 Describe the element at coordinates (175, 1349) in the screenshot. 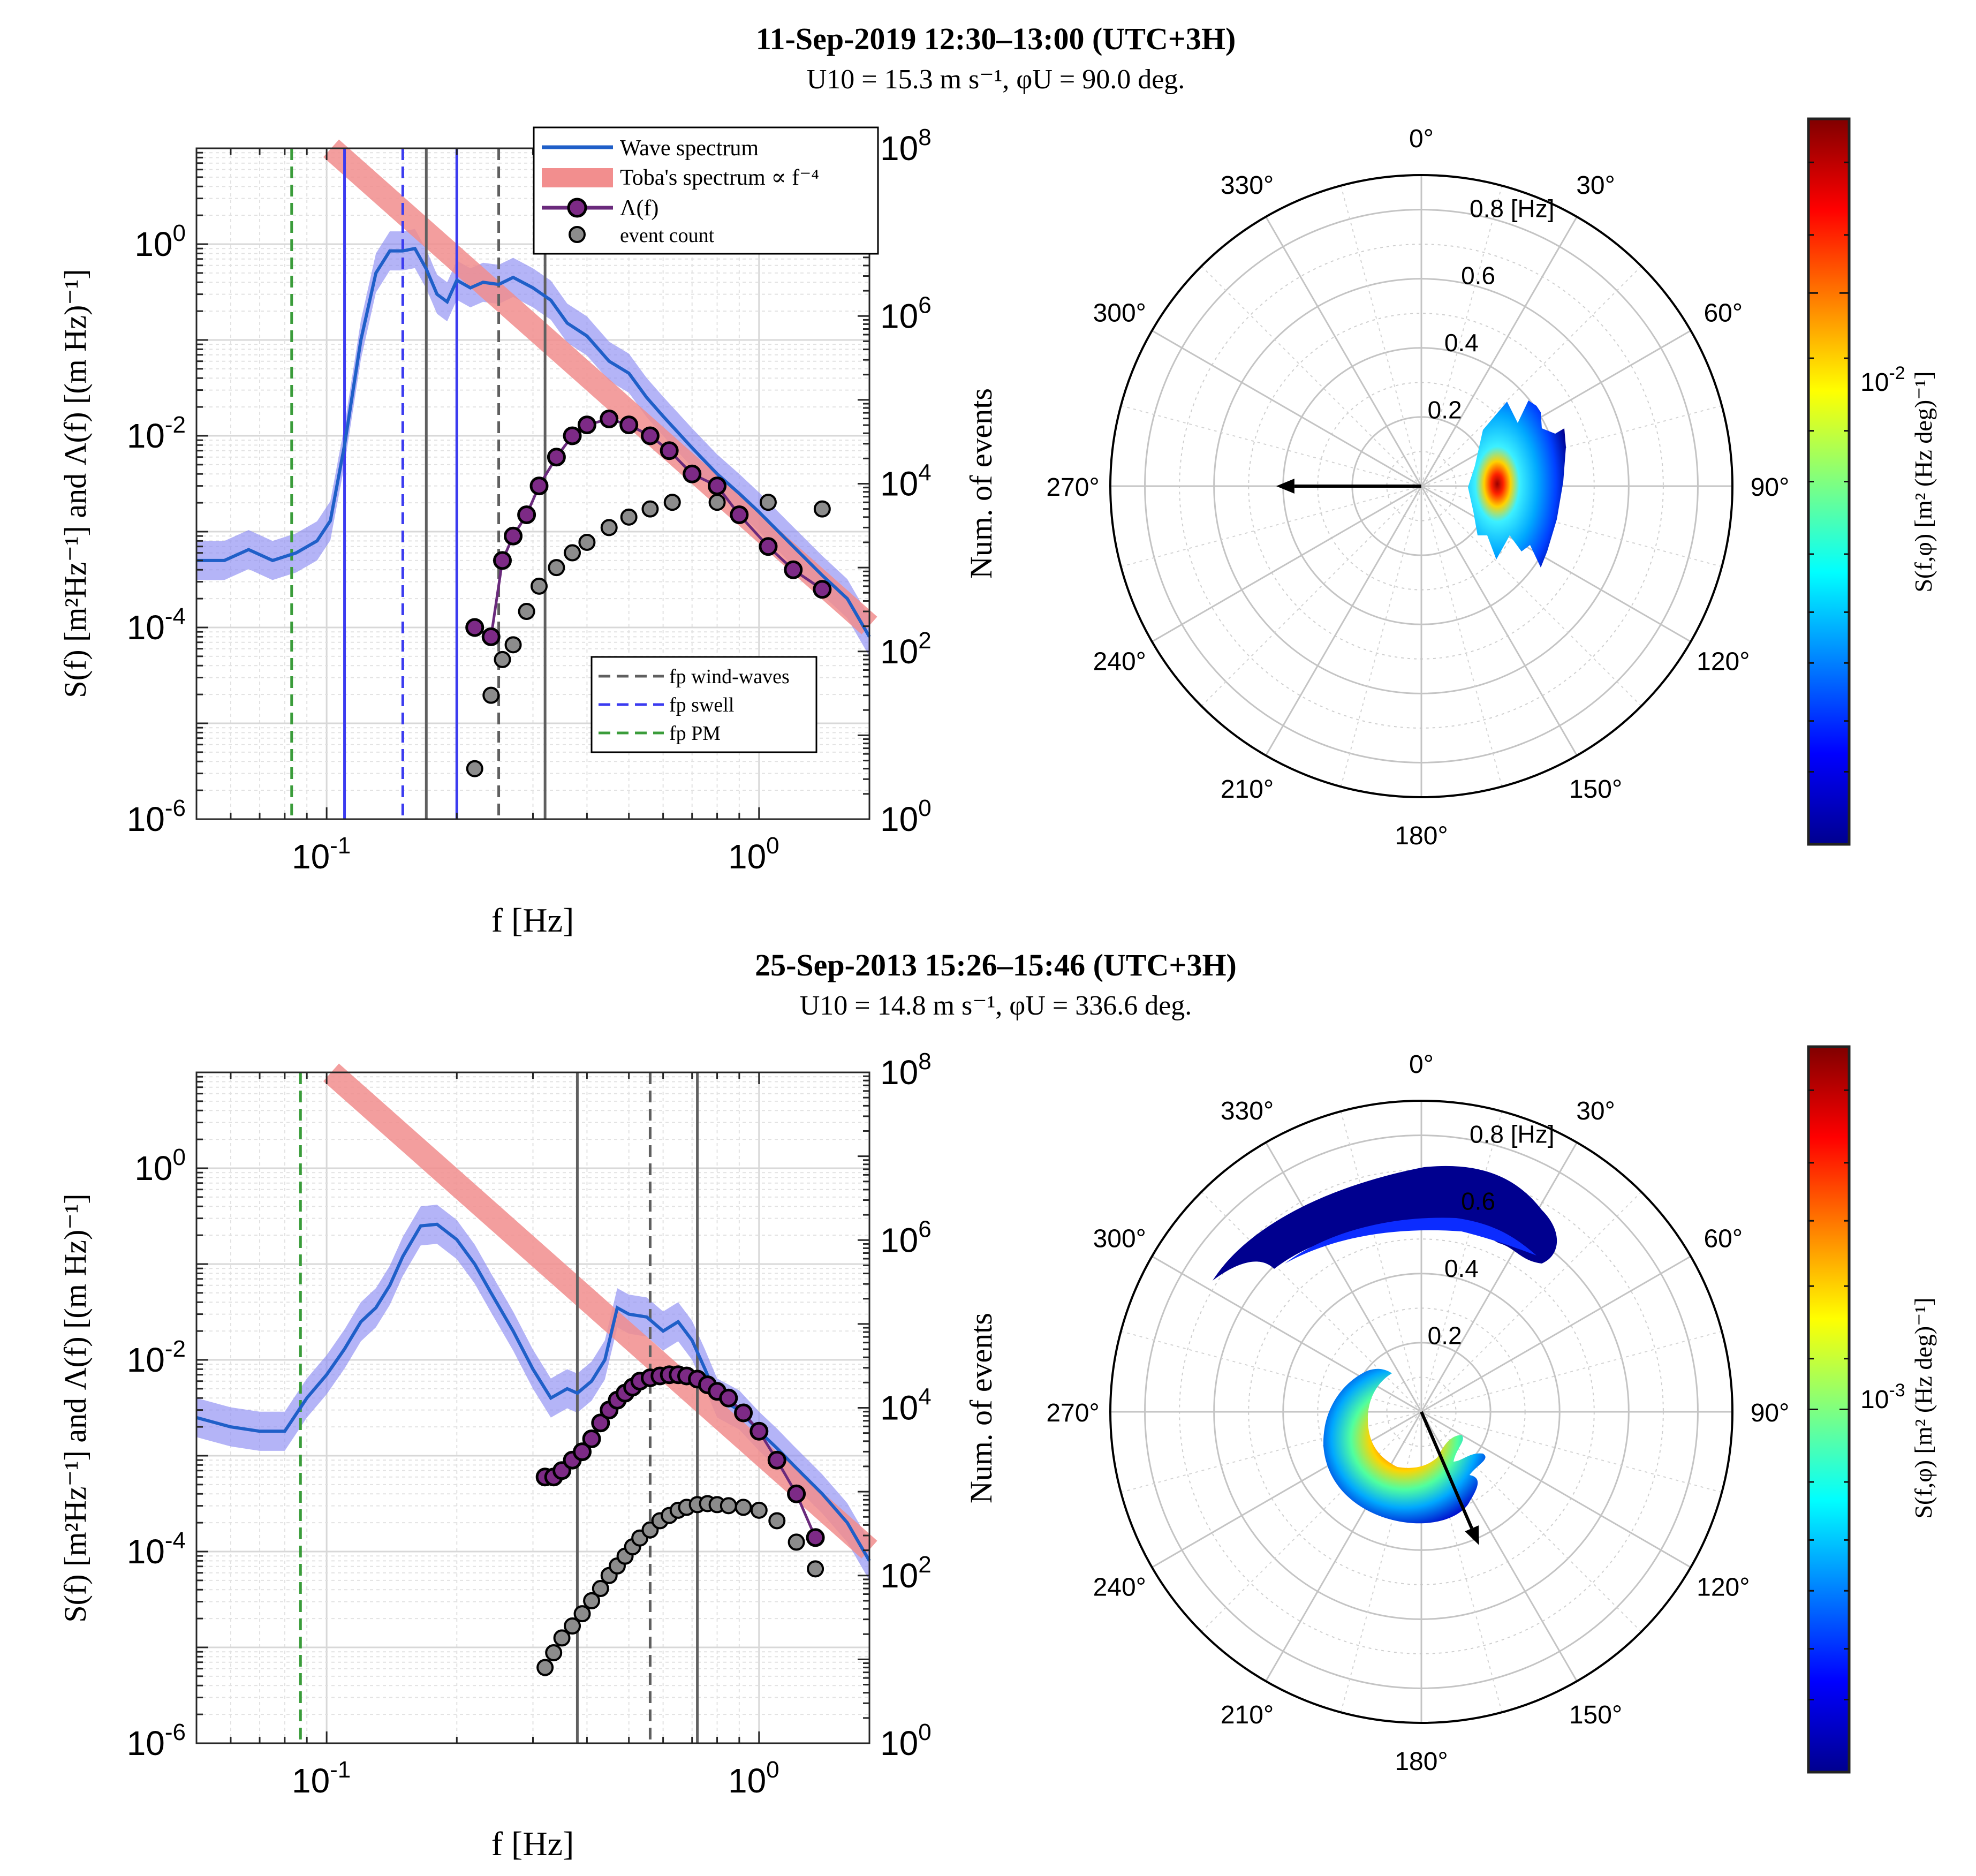

I see `y-tick-label-exp: -2` at that location.